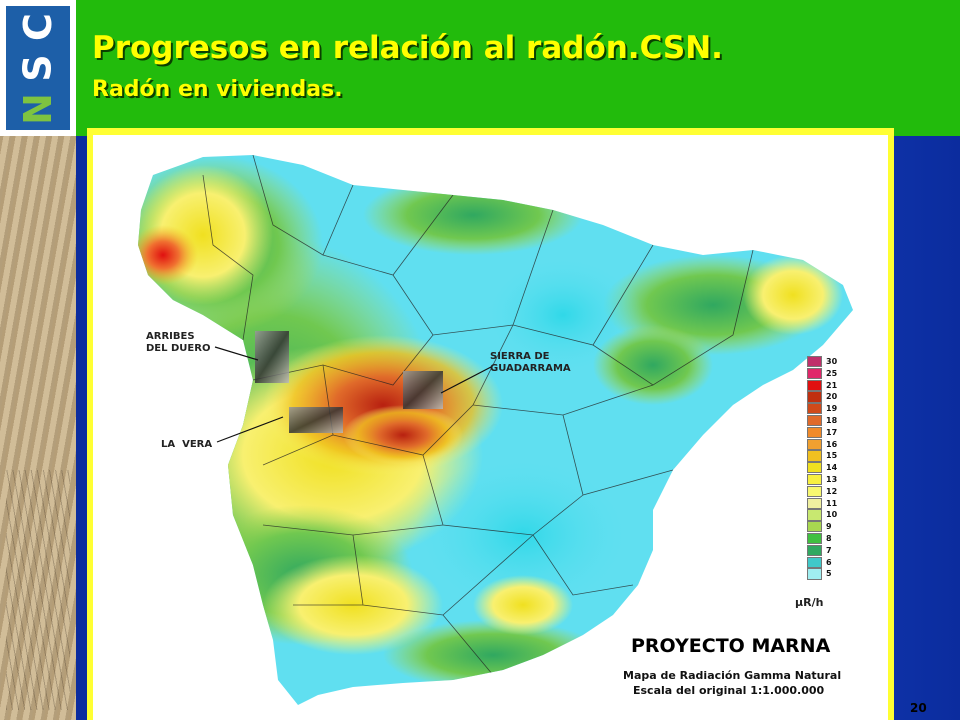 The width and height of the screenshot is (960, 720). Describe the element at coordinates (832, 420) in the screenshot. I see `legend-value: 18` at that location.